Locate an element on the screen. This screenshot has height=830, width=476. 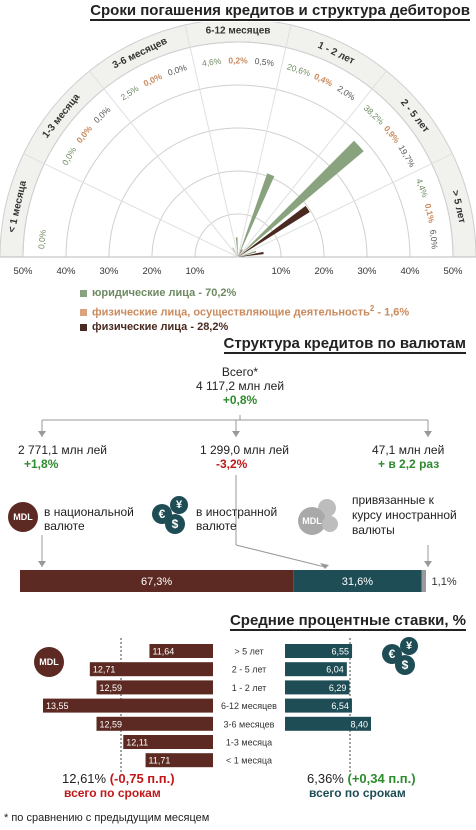
pegged-desc-line1: привязанные к is located at coordinates (393, 500).